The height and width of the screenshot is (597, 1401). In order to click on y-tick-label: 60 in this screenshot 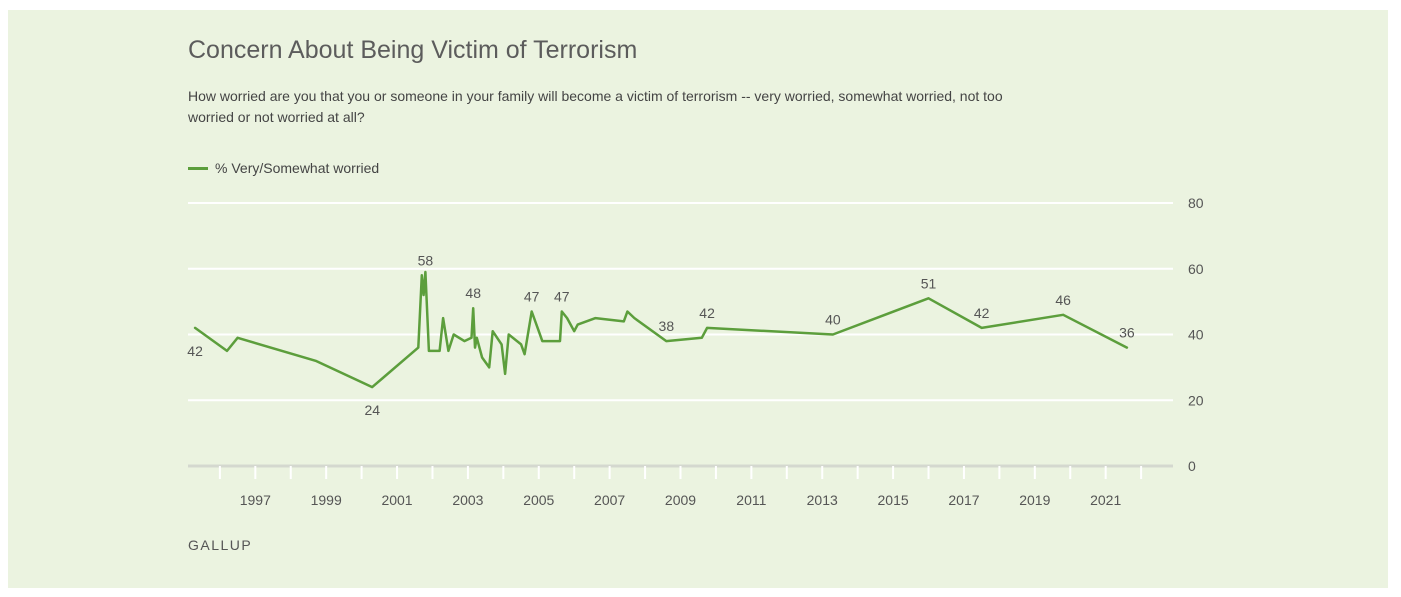, I will do `click(1196, 269)`.